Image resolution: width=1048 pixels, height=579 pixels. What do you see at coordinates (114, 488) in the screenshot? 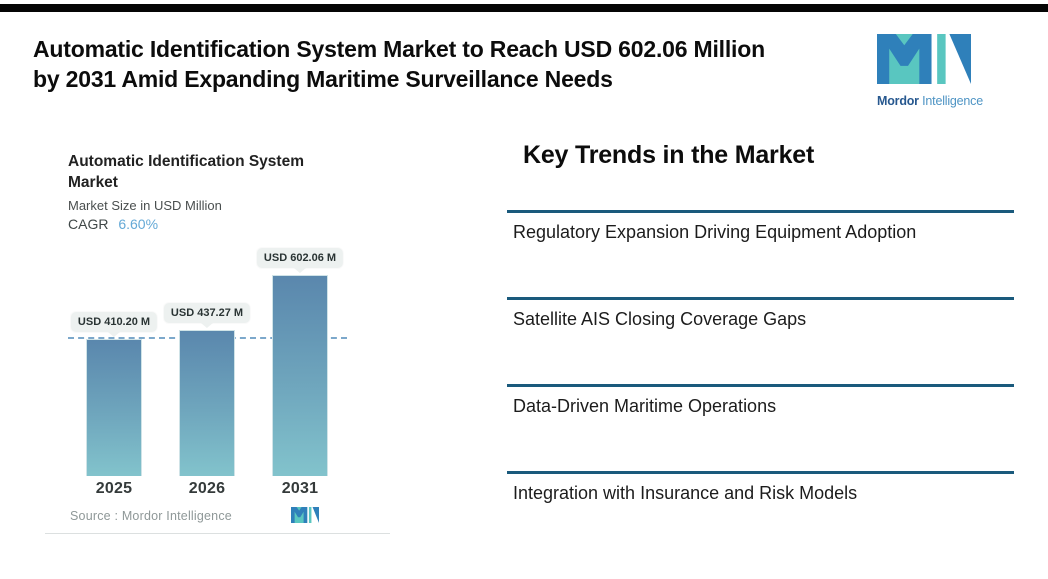
I see `axis-label-2025: 2025` at bounding box center [114, 488].